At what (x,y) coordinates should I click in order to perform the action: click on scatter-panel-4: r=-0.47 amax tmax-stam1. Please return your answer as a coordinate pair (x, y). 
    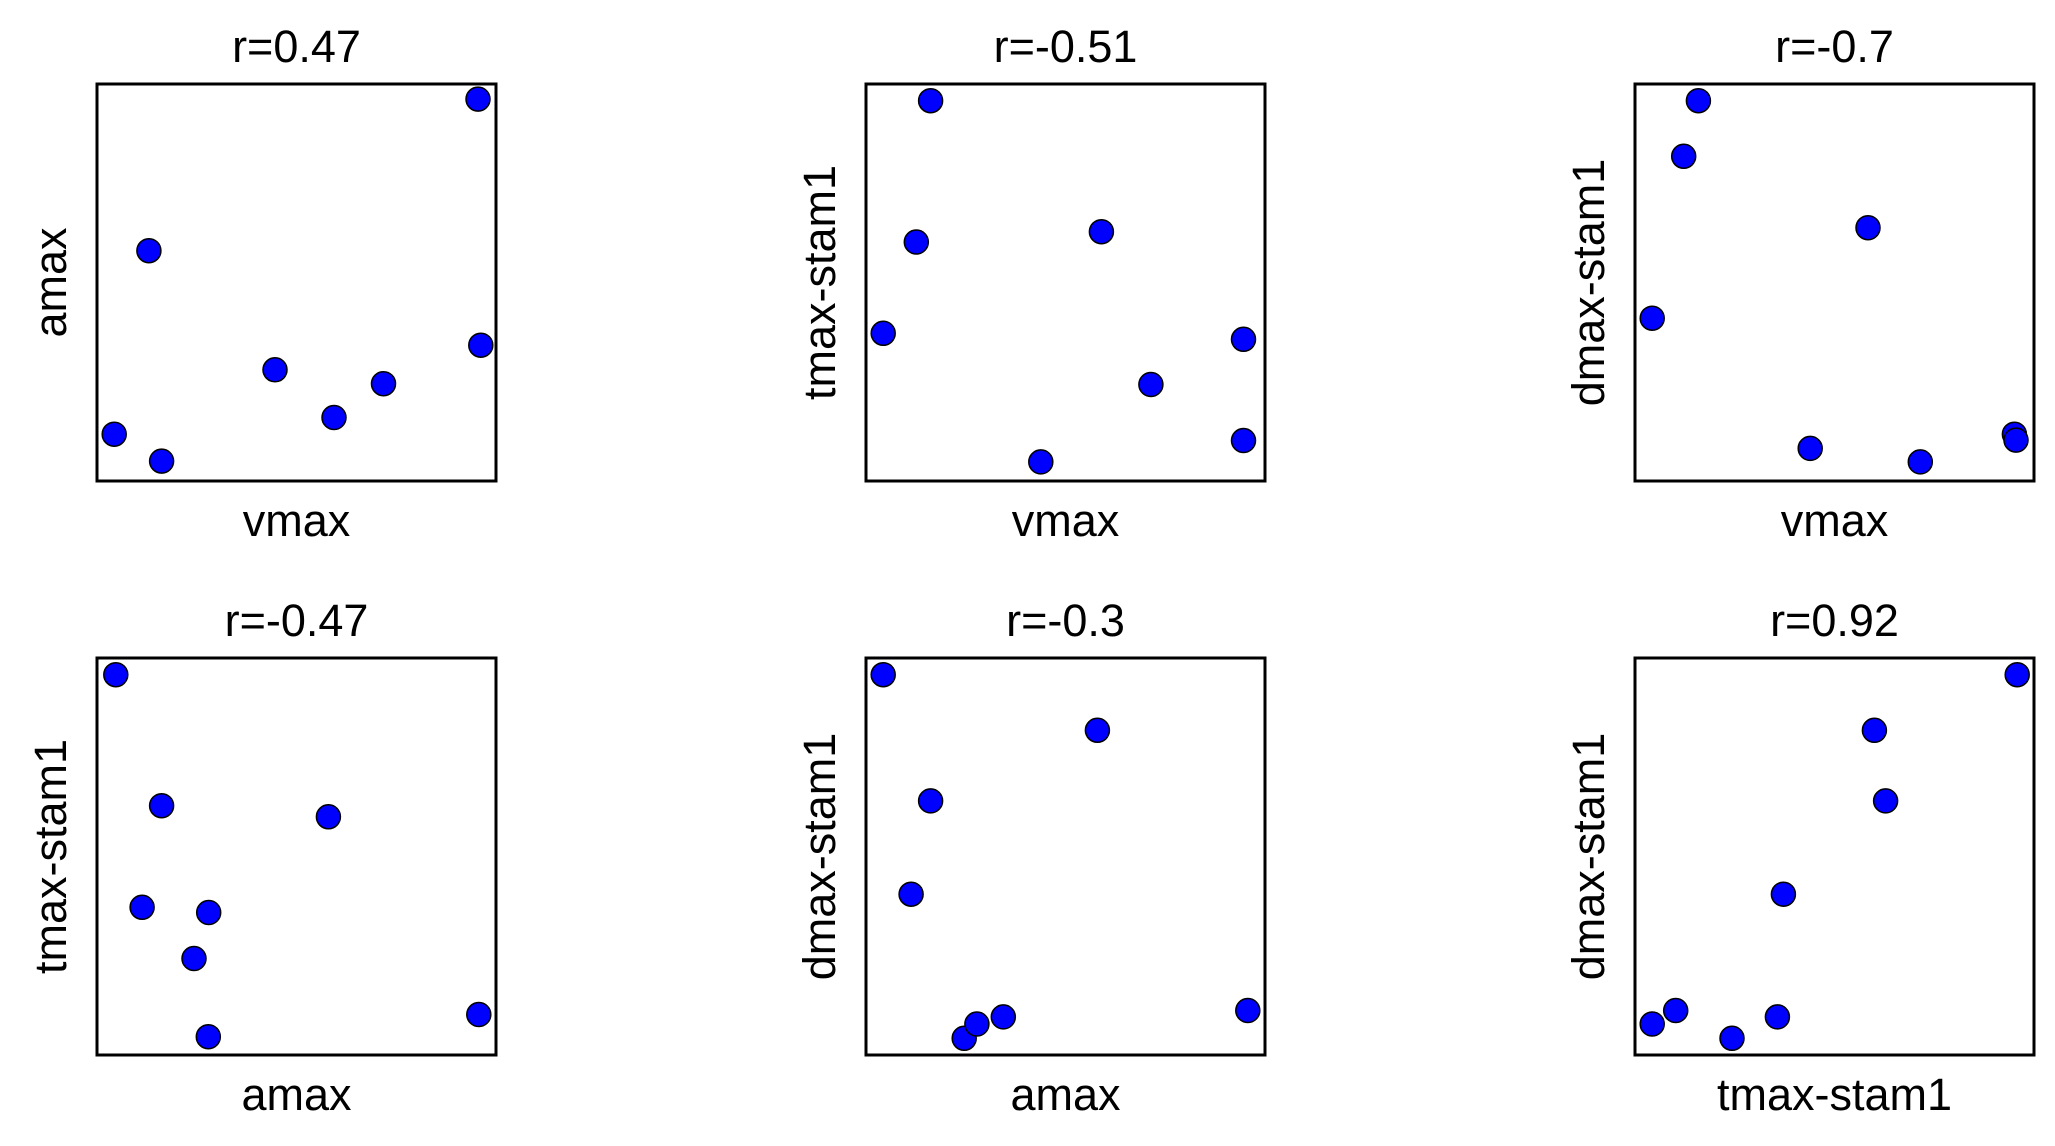
    Looking at the image, I should click on (261, 857).